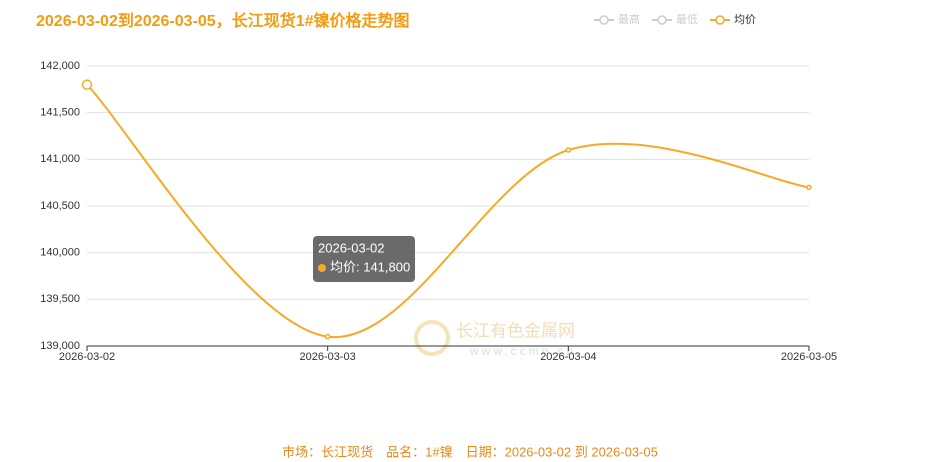 The width and height of the screenshot is (940, 462). I want to click on tooltip-title: 2026-03-02, so click(351, 247).